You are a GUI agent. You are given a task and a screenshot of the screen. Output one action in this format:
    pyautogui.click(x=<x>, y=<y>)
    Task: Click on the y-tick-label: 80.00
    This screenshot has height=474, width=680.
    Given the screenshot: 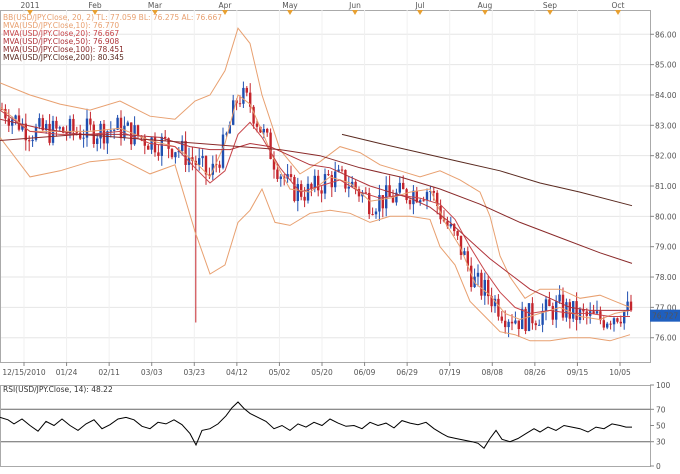 What is the action you would take?
    pyautogui.click(x=666, y=216)
    